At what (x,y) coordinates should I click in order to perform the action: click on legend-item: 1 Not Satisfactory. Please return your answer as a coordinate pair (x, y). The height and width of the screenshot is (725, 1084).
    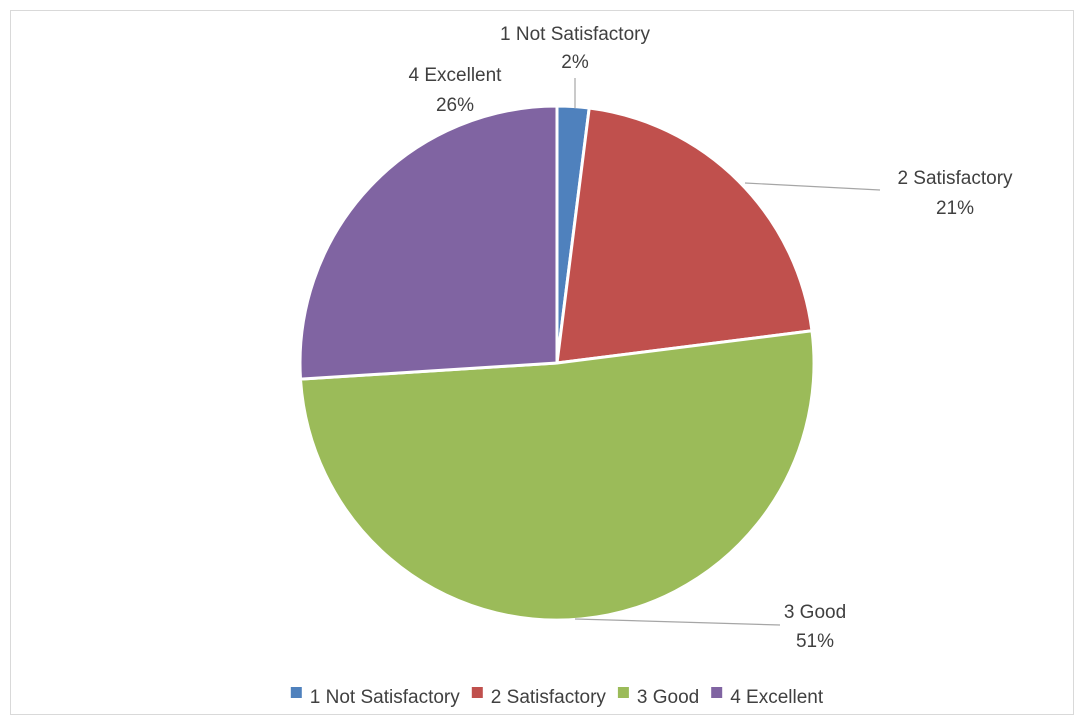
    Looking at the image, I should click on (375, 697).